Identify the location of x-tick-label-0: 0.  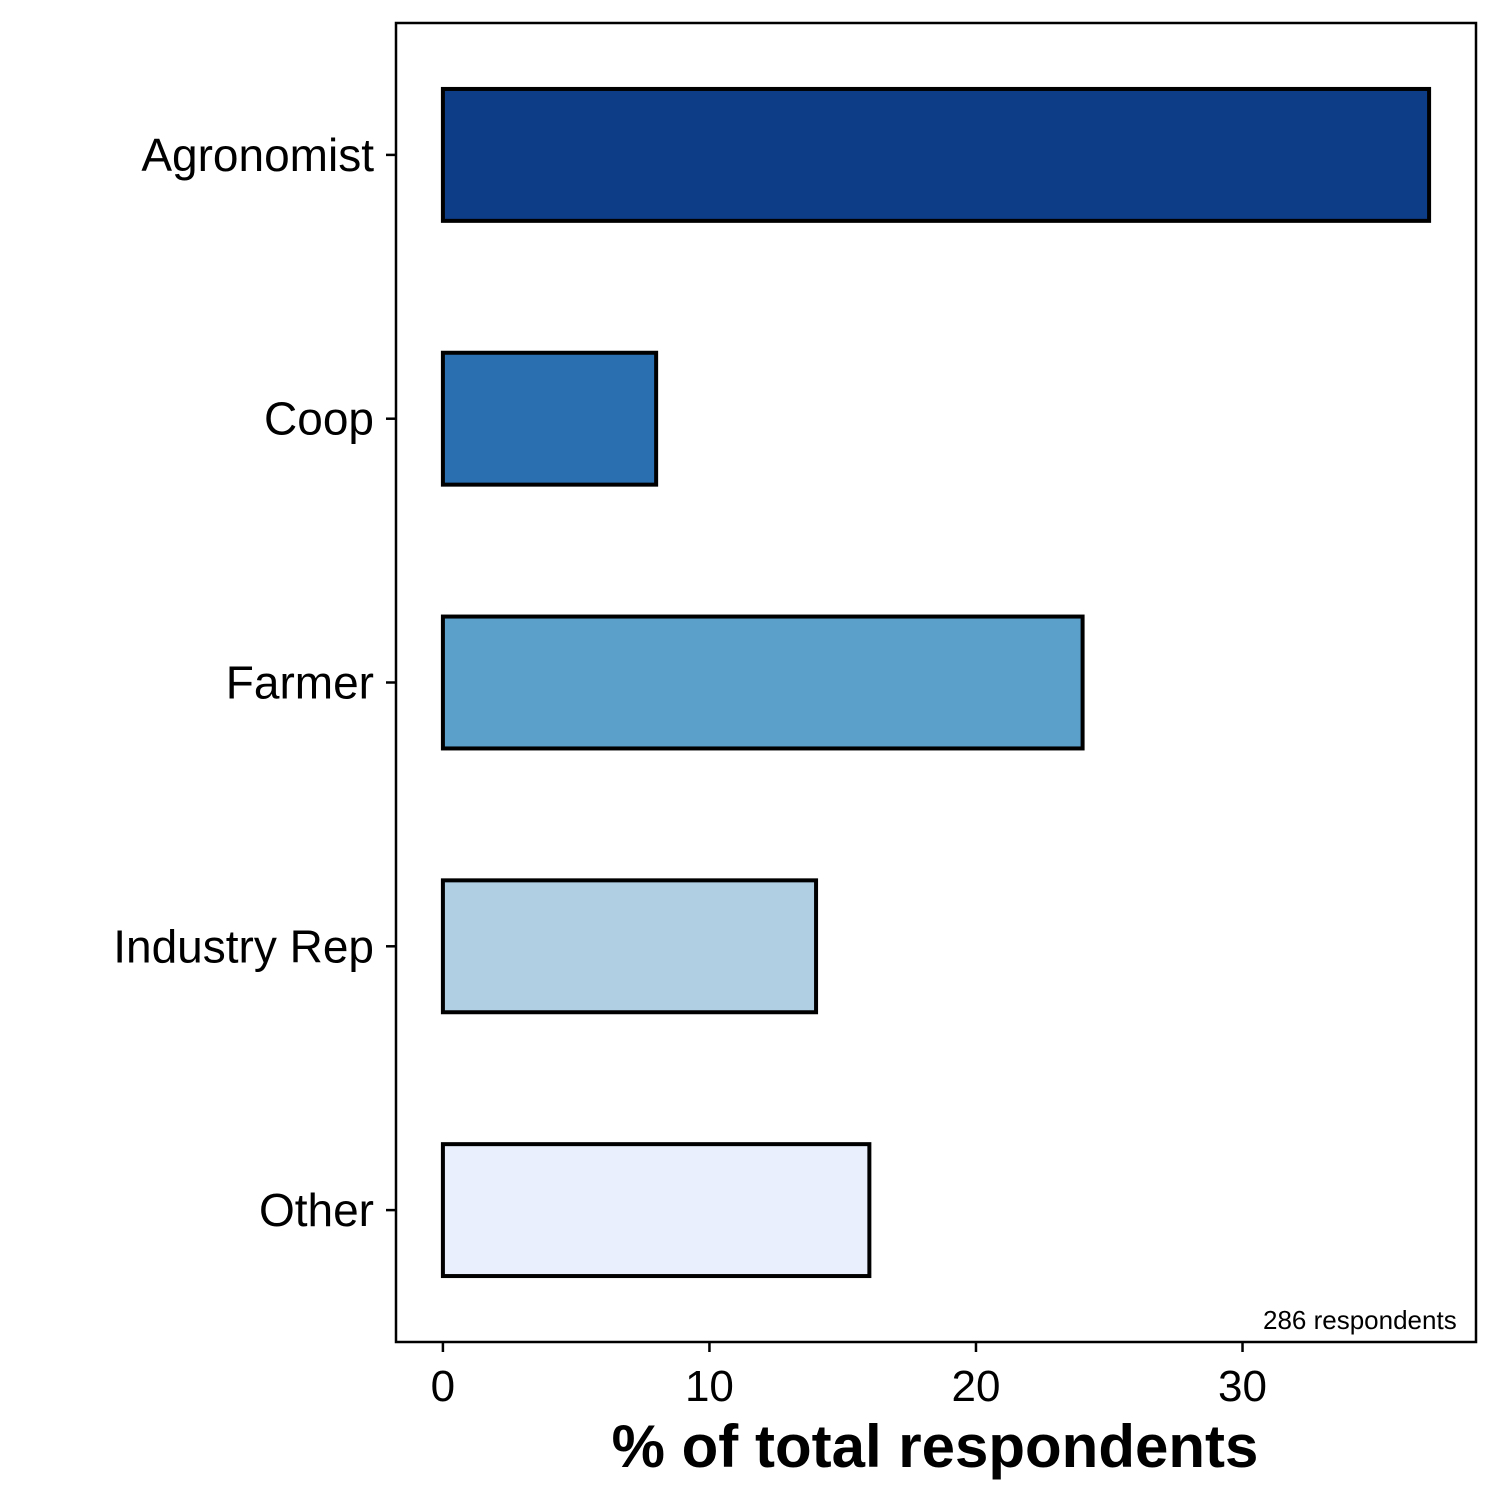
(443, 1386).